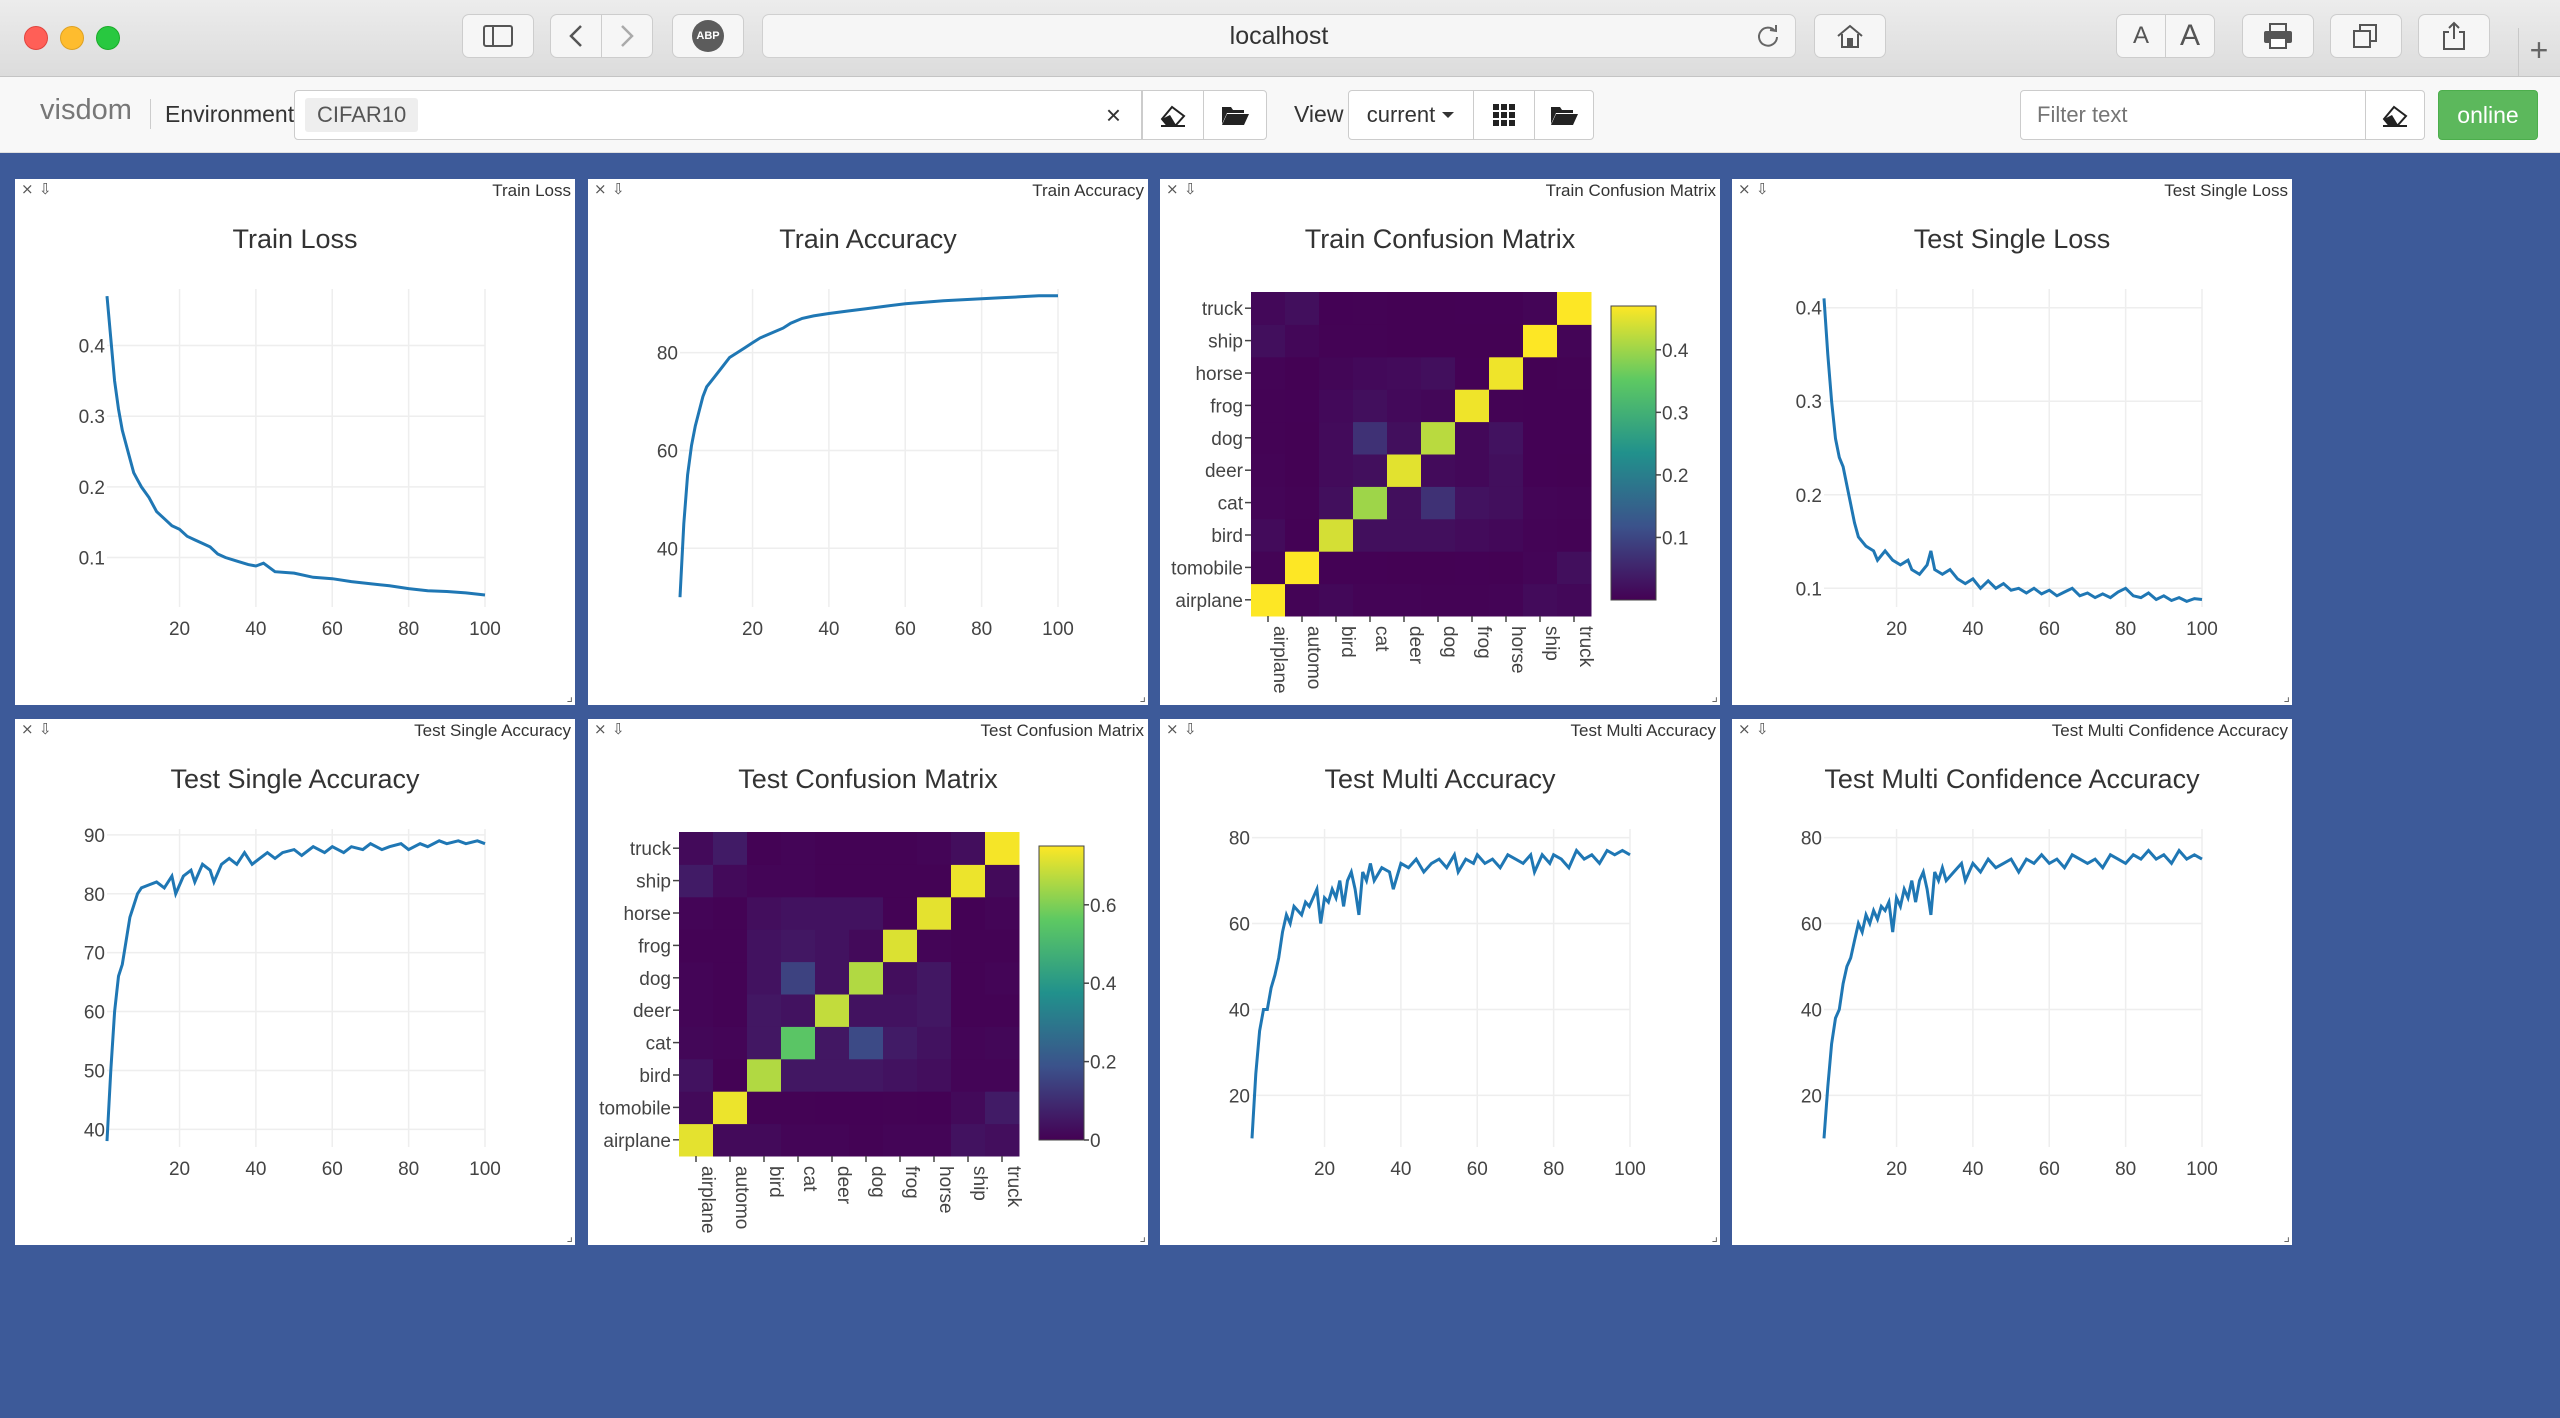 The image size is (2560, 1418). What do you see at coordinates (1477, 1169) in the screenshot?
I see `x-tick-label: 60` at bounding box center [1477, 1169].